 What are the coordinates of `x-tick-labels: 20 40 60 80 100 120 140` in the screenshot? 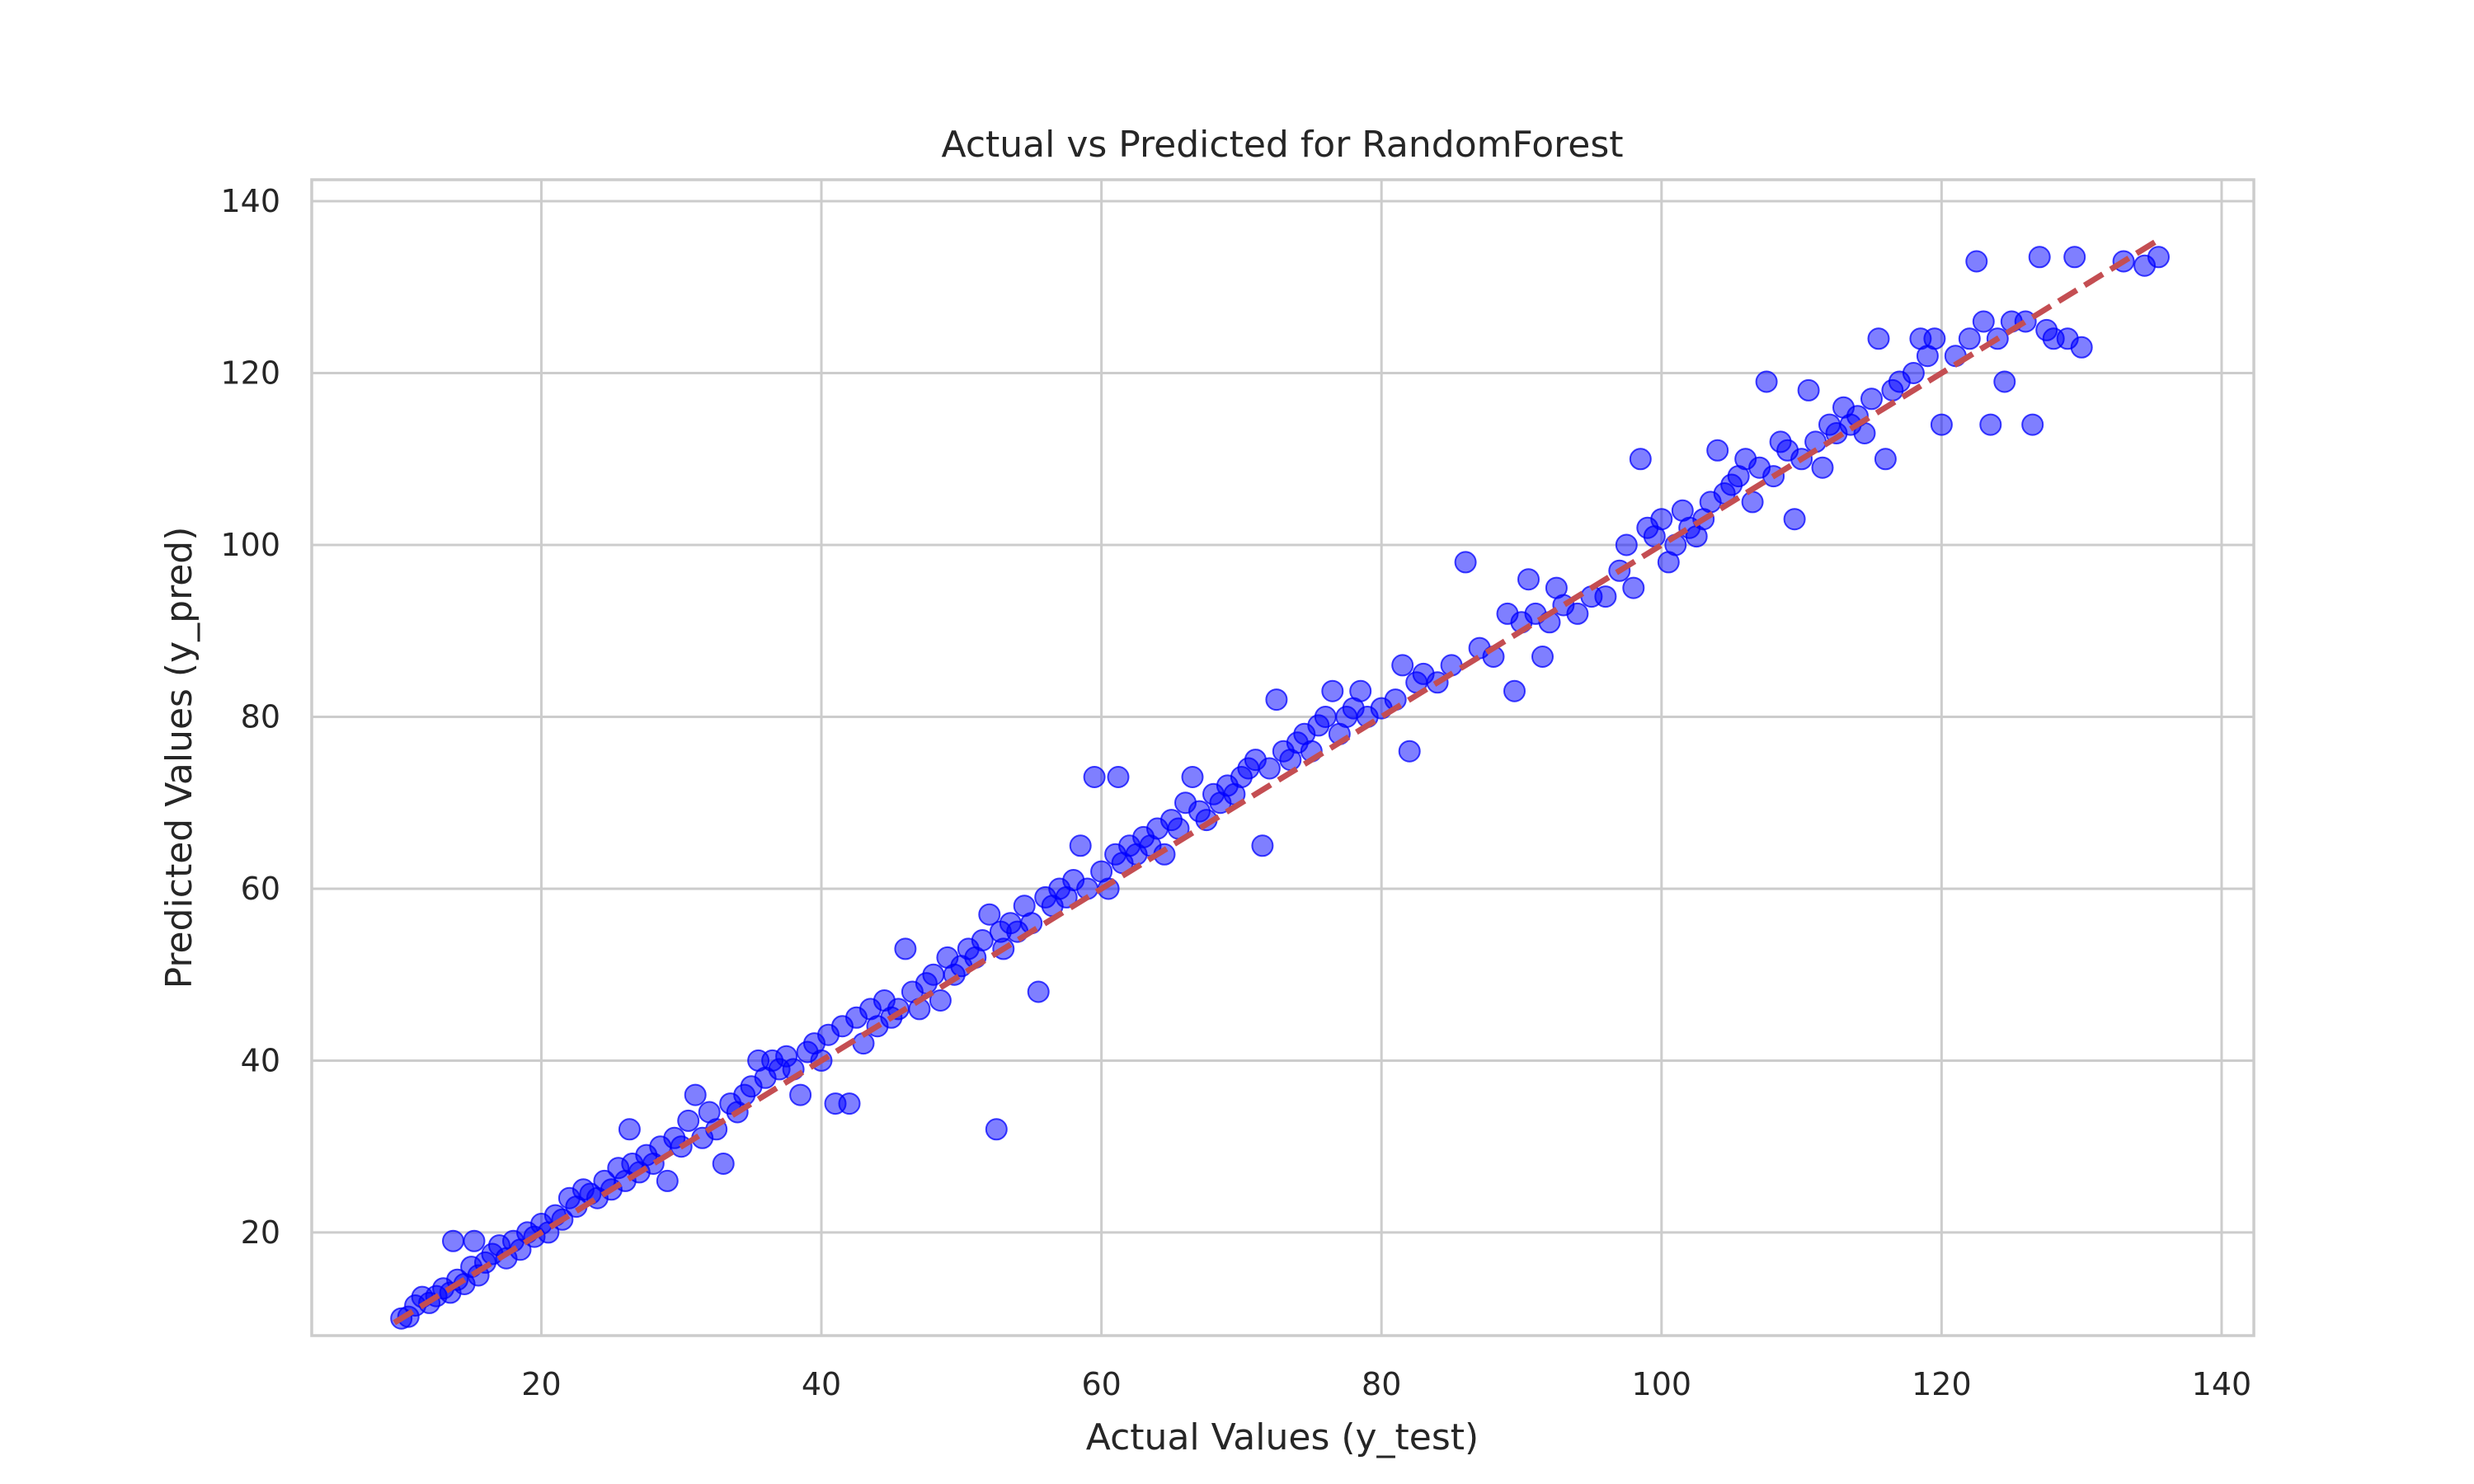 It's located at (1386, 1384).